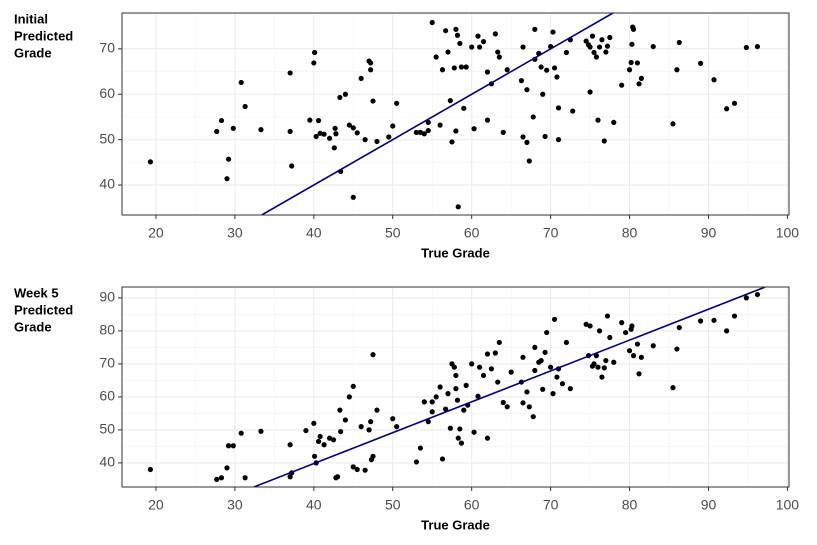 This screenshot has width=817, height=545. Describe the element at coordinates (107, 396) in the screenshot. I see `y-tick-label: 60` at that location.